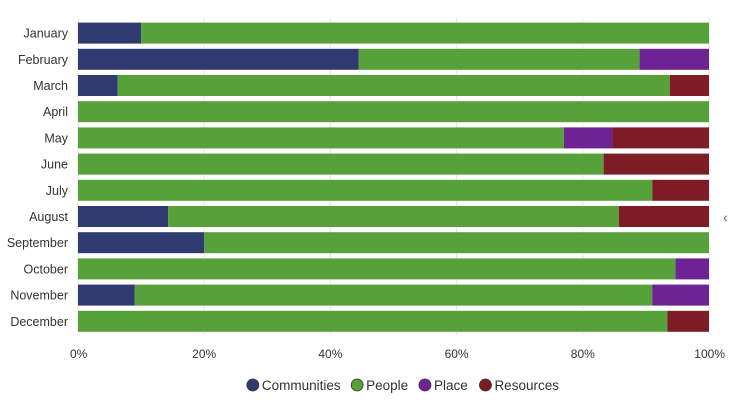 The image size is (729, 406). Describe the element at coordinates (660, 138) in the screenshot. I see `bar-resources-may` at that location.